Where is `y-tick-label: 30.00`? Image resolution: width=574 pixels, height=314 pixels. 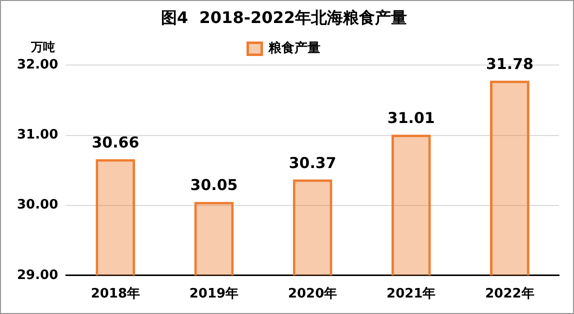
y-tick-label: 30.00 is located at coordinates (37, 205).